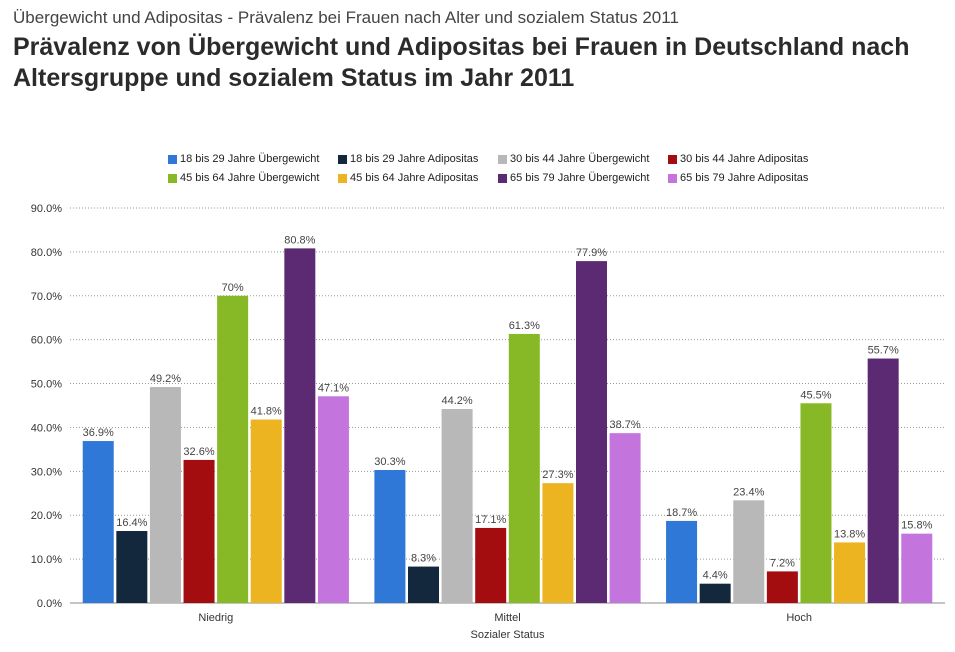  Describe the element at coordinates (198, 452) in the screenshot. I see `data-label: 32.6%` at that location.